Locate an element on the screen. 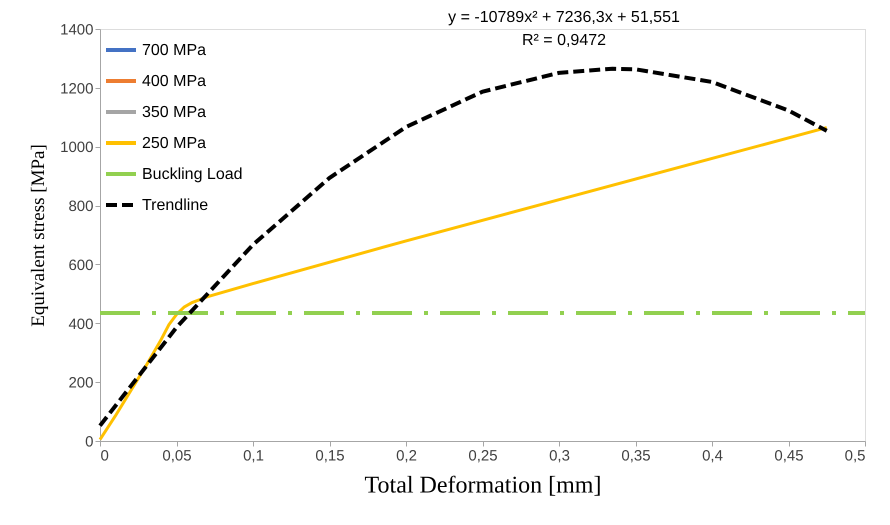 The width and height of the screenshot is (890, 525). x-tick-label: 0,5 is located at coordinates (855, 456).